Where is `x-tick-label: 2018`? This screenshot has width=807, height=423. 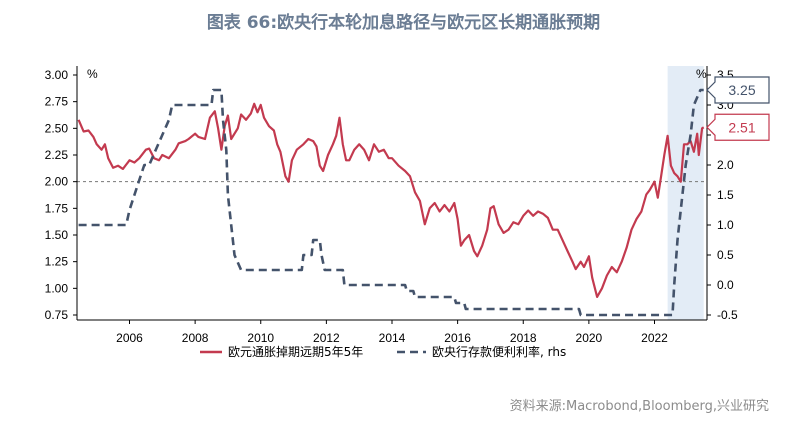
x-tick-label: 2018 is located at coordinates (523, 338).